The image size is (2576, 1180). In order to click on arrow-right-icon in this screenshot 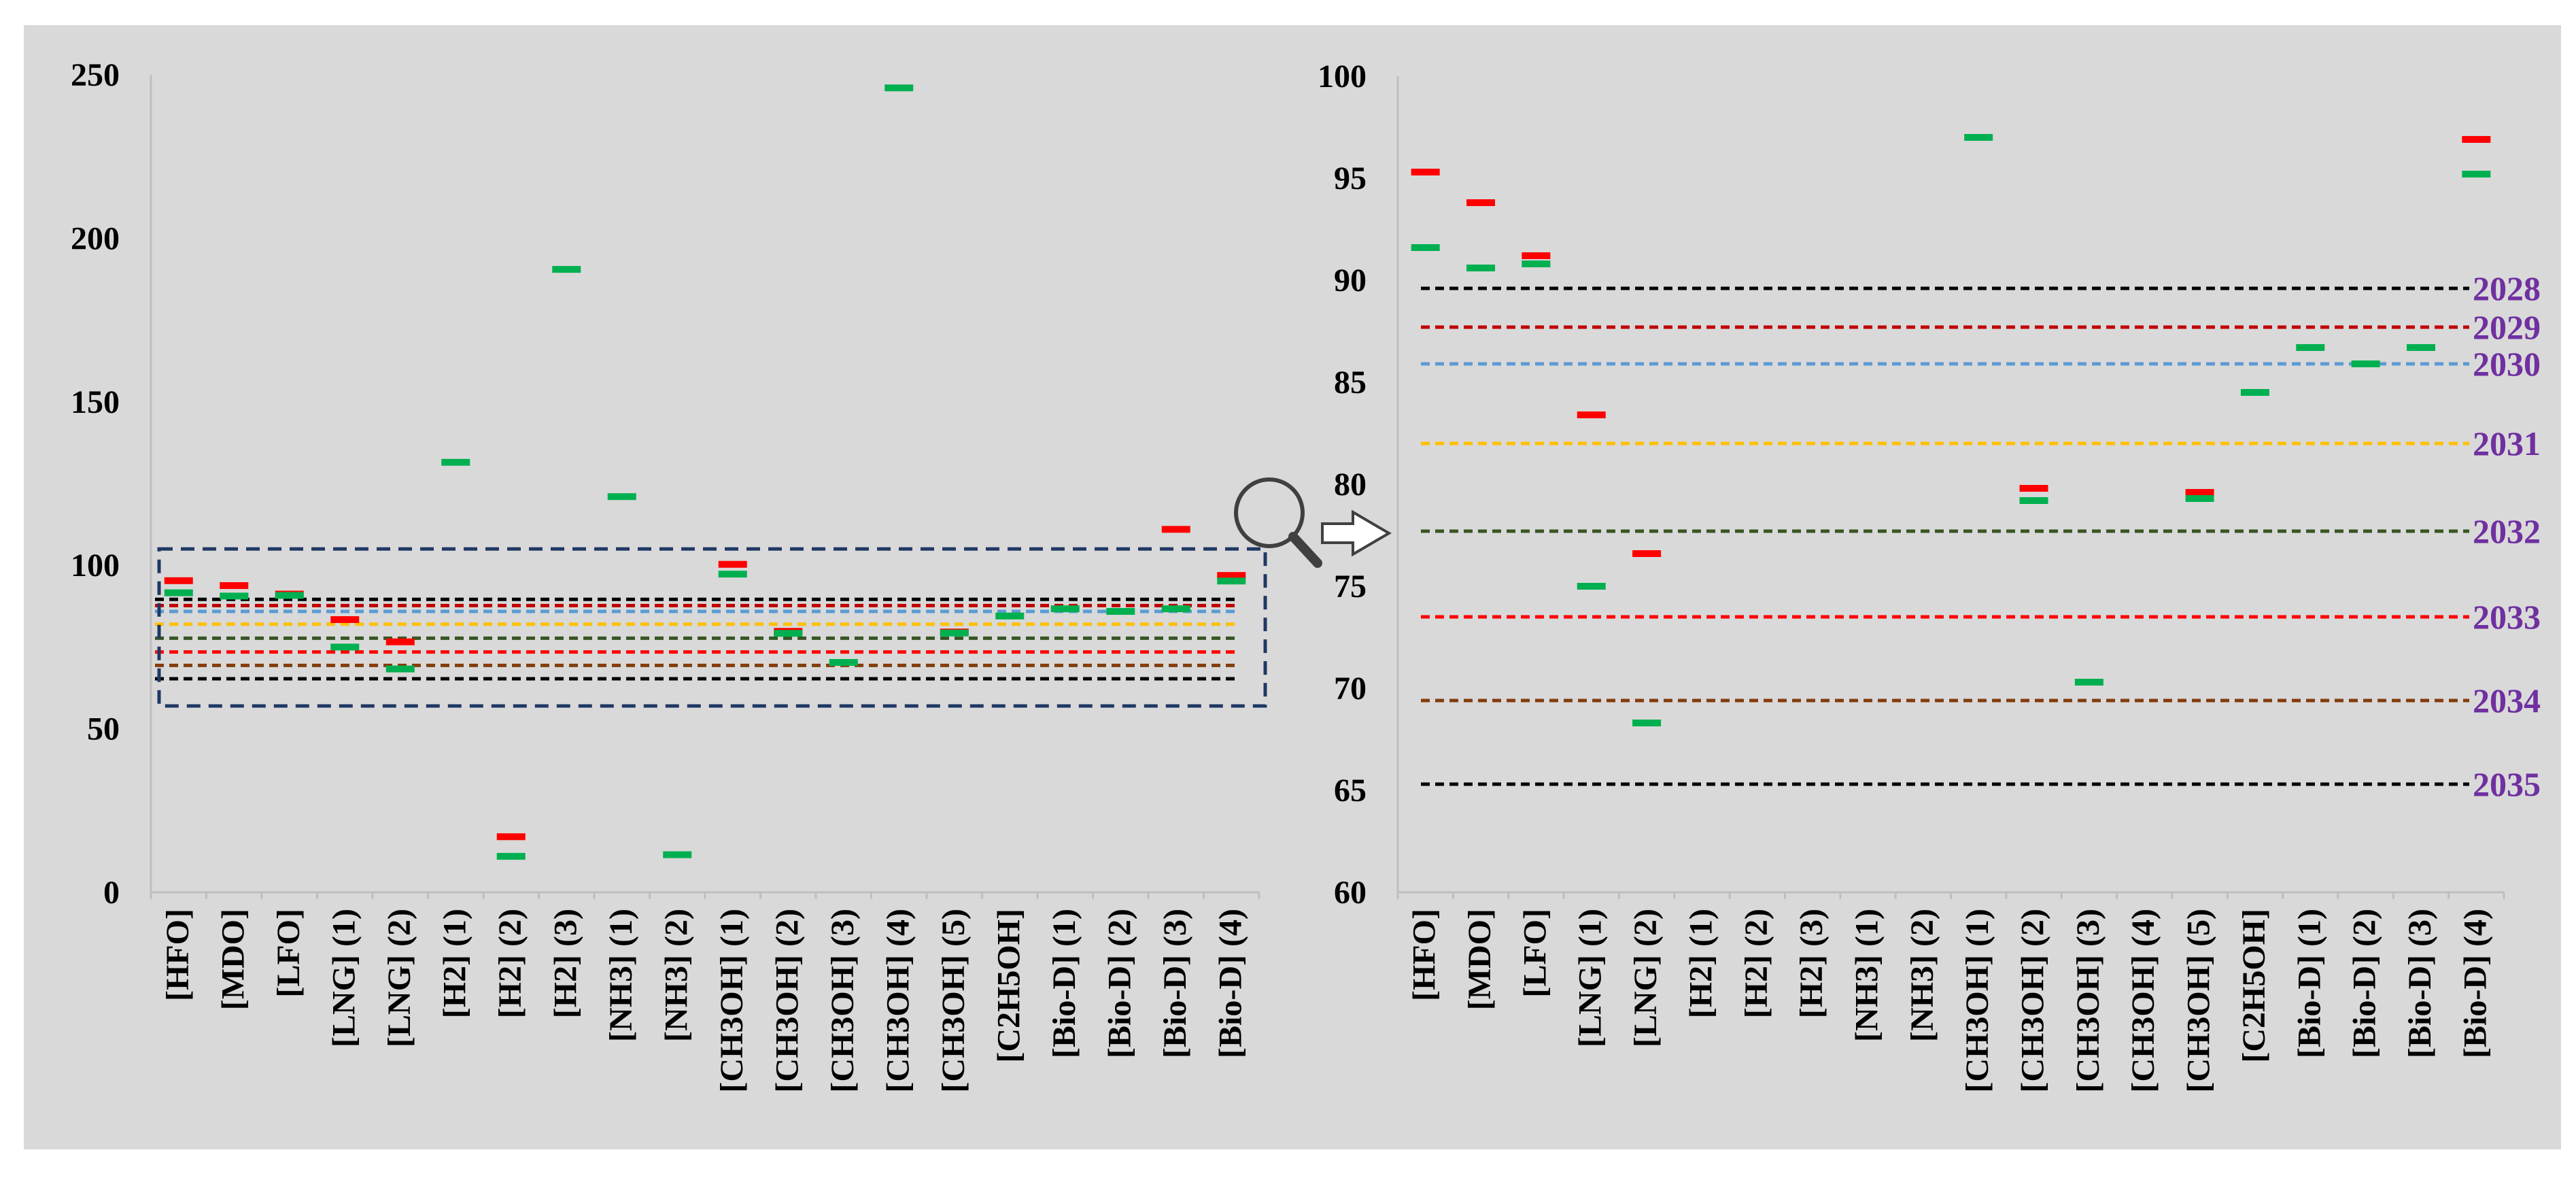, I will do `click(1356, 533)`.